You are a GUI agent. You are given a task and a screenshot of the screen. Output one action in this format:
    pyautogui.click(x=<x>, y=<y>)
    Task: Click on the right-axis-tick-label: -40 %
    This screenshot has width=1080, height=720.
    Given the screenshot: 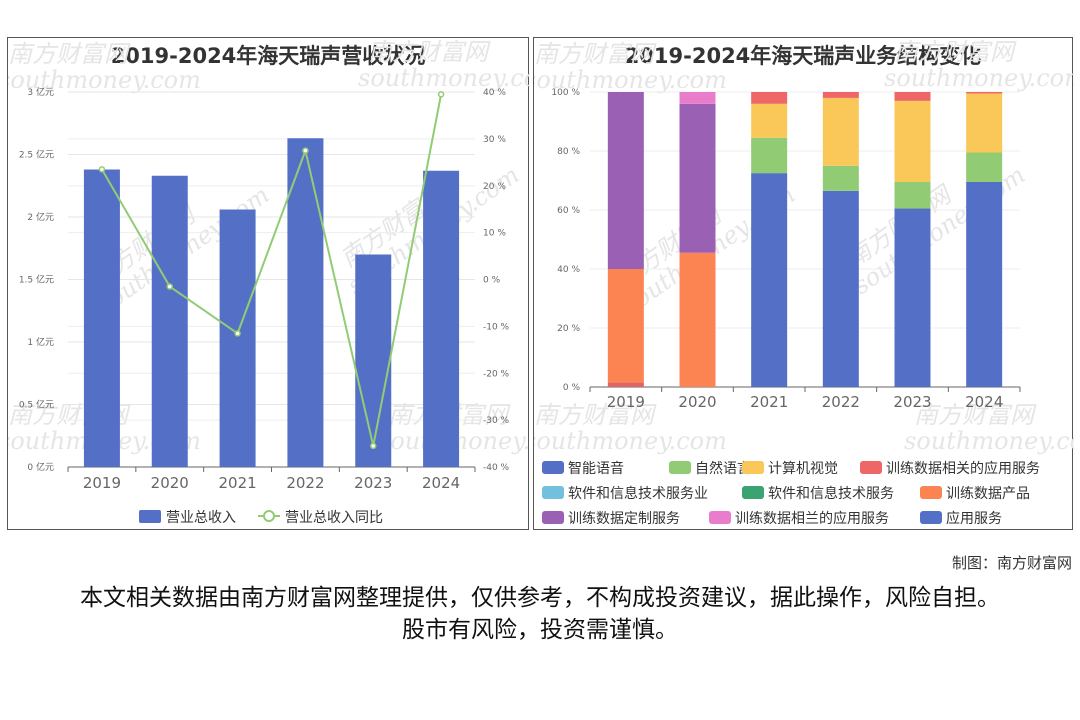 What is the action you would take?
    pyautogui.click(x=496, y=468)
    